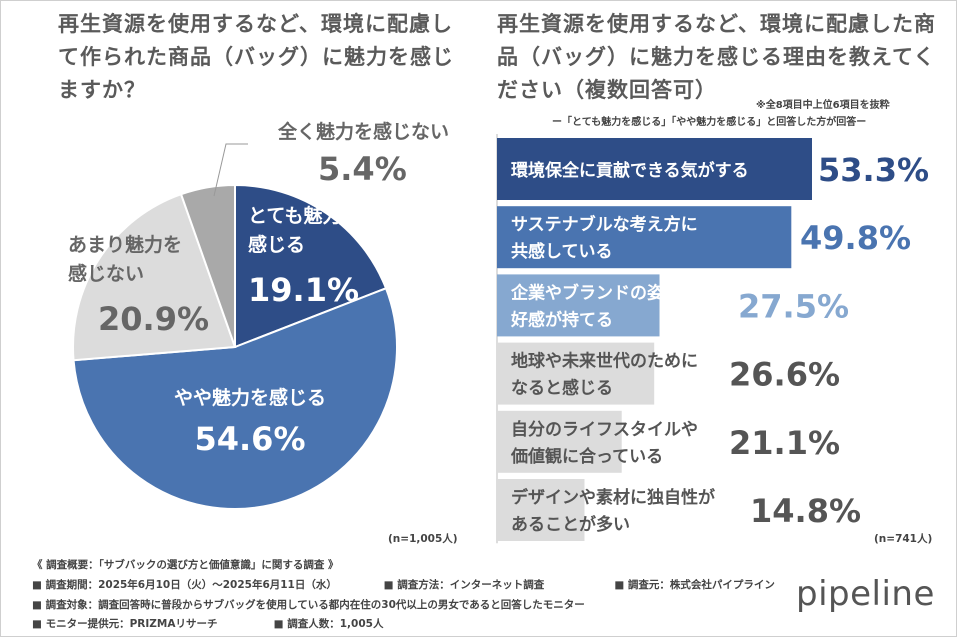  Describe the element at coordinates (276, 244) in the screenshot. I see `pie-slice-label: 感じる` at that location.